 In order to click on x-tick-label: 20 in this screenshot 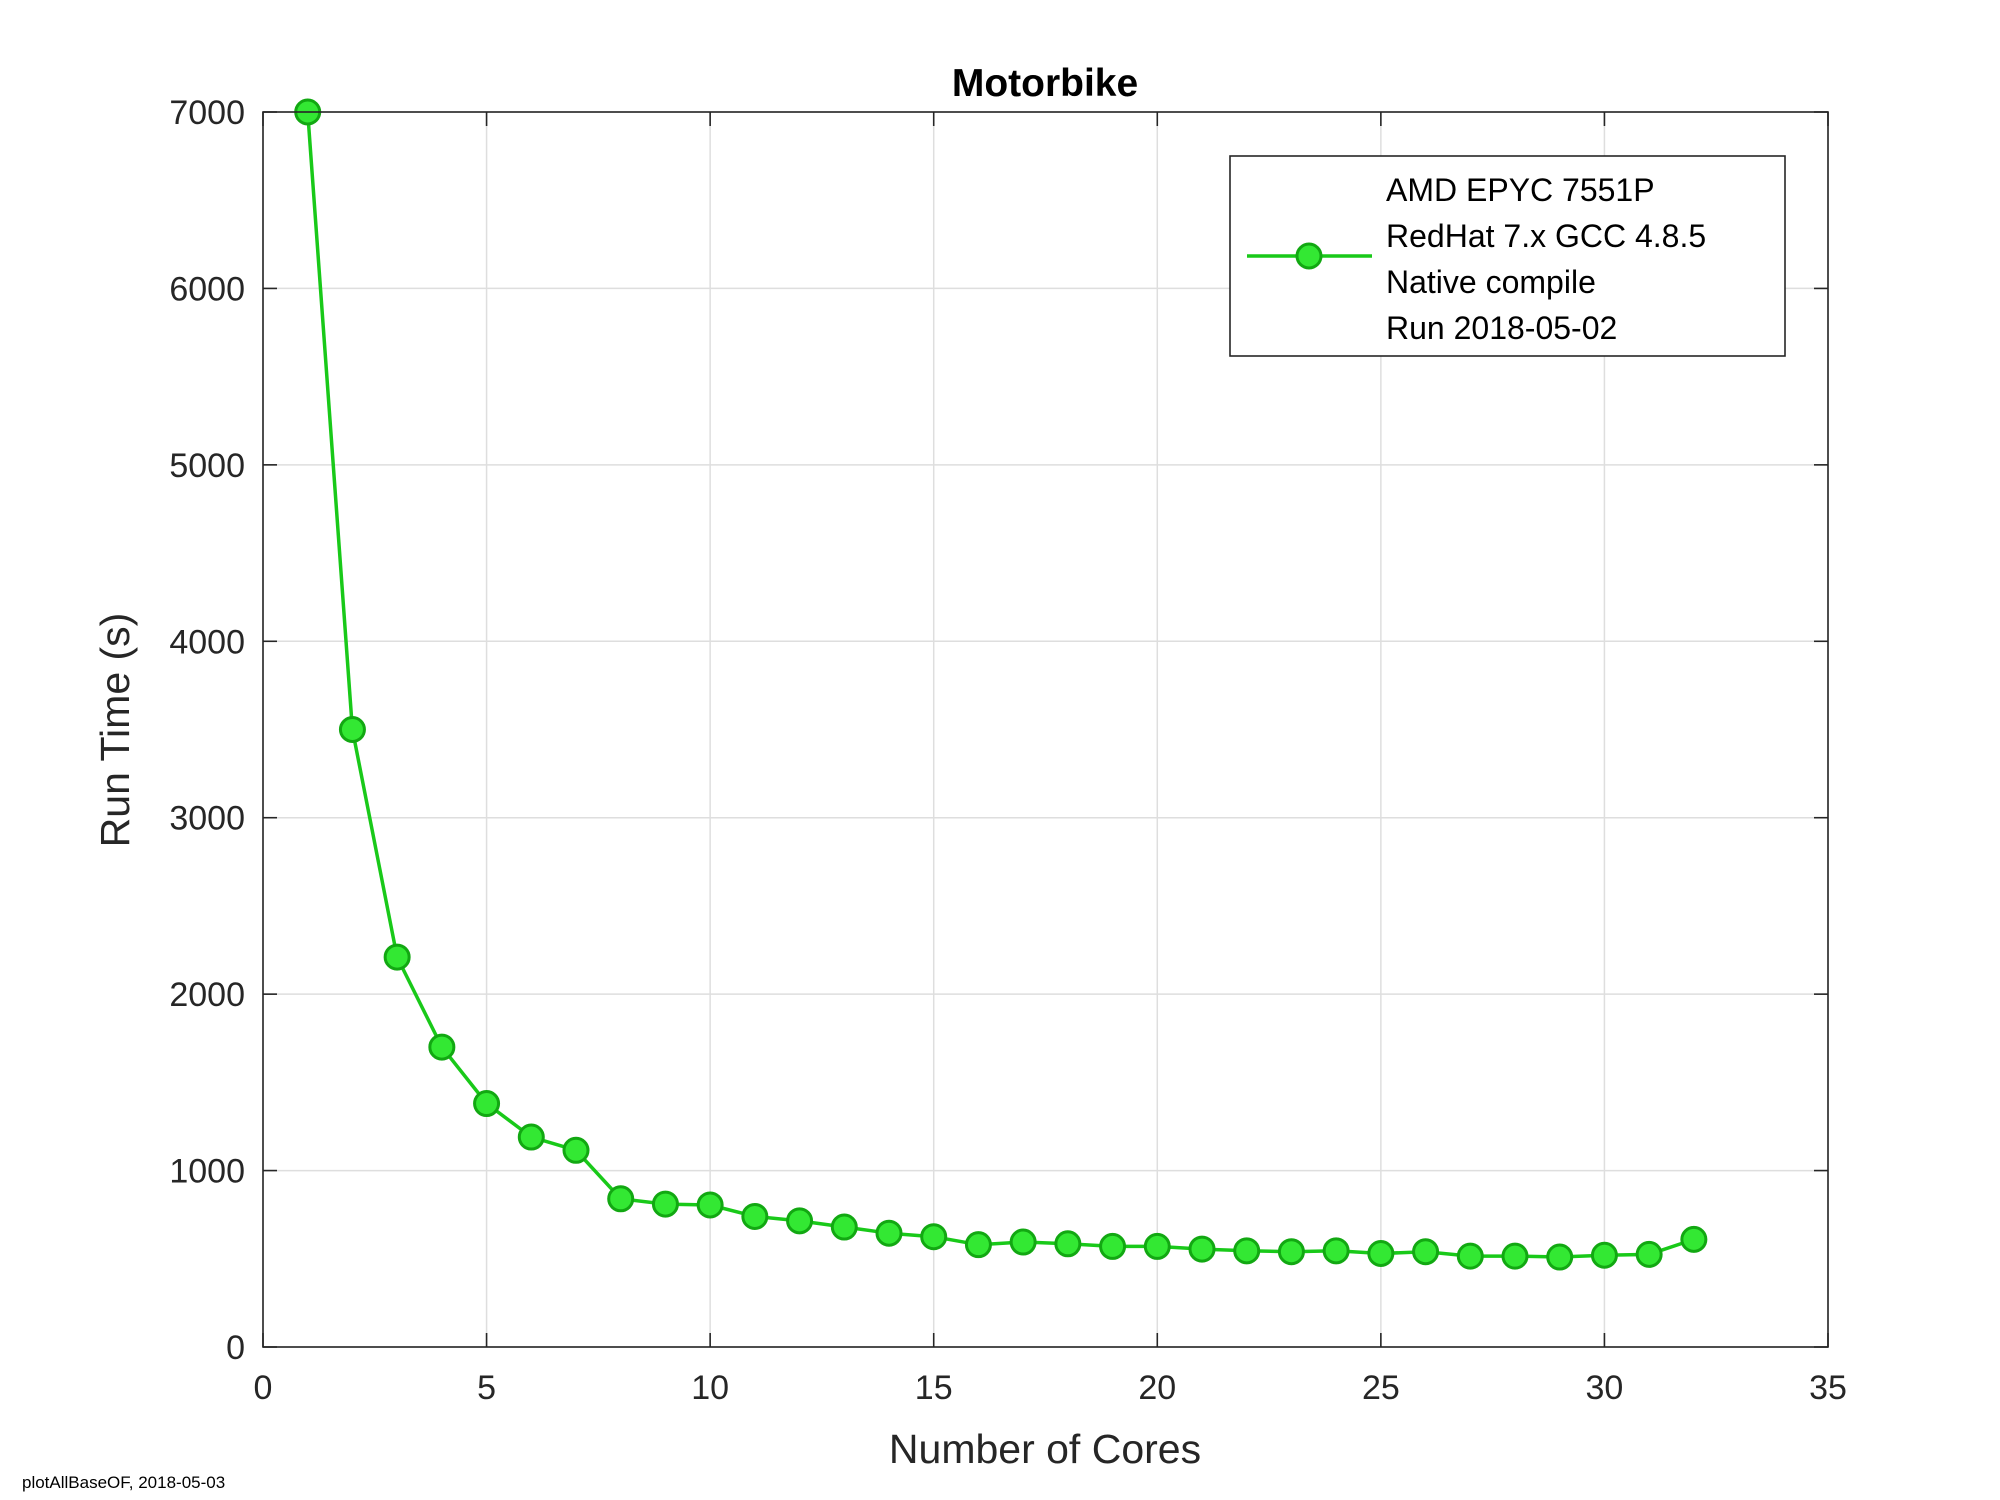, I will do `click(1157, 1388)`.